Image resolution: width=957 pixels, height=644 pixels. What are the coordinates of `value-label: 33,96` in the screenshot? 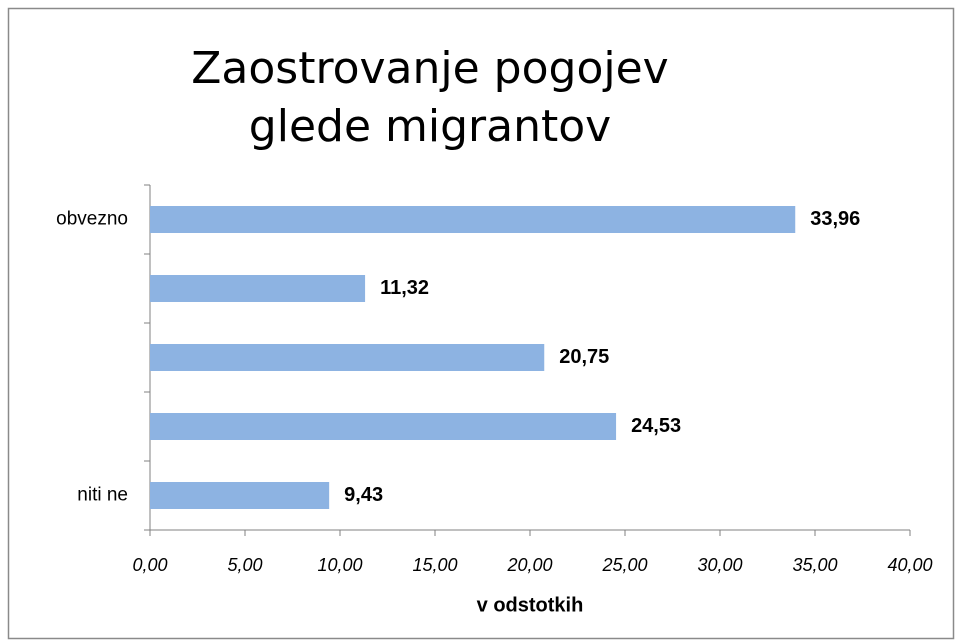 It's located at (835, 219).